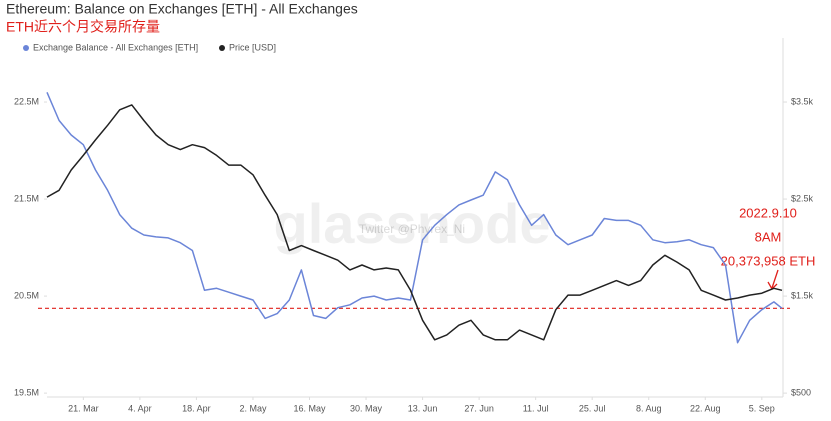 The width and height of the screenshot is (831, 421). I want to click on y2-tick-label: $500, so click(801, 392).